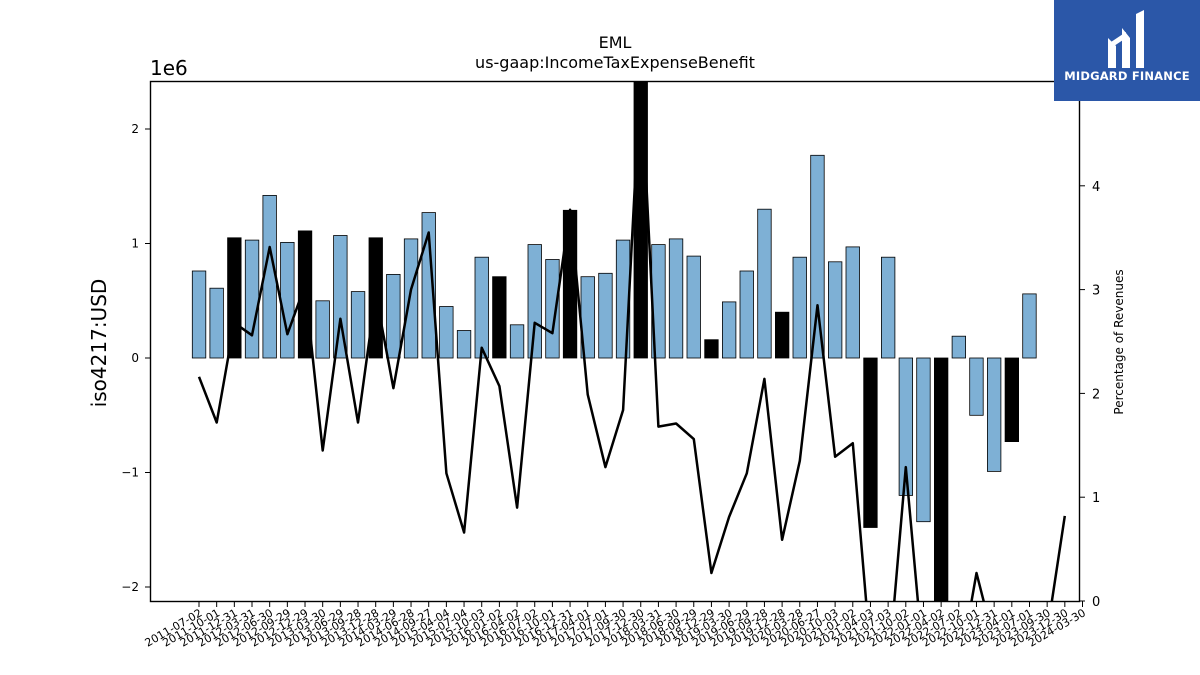 Image resolution: width=1200 pixels, height=675 pixels. I want to click on y-tick-label: 0, so click(135, 358).